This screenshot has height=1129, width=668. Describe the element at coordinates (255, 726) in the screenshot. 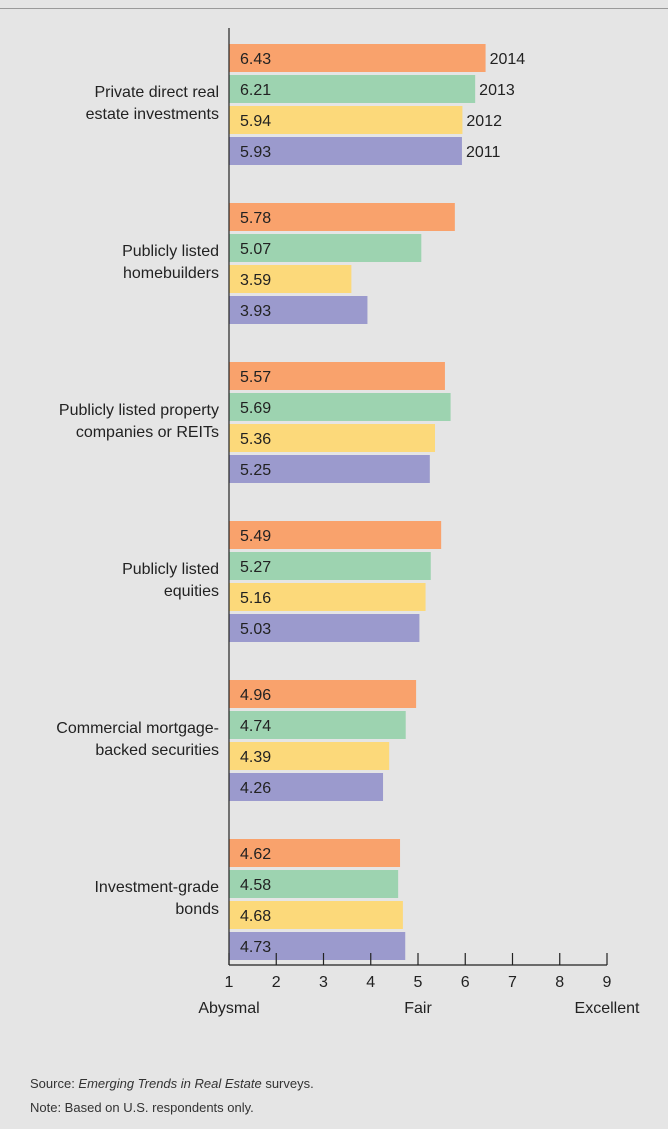

I see `bar-value-label: 4.74` at that location.